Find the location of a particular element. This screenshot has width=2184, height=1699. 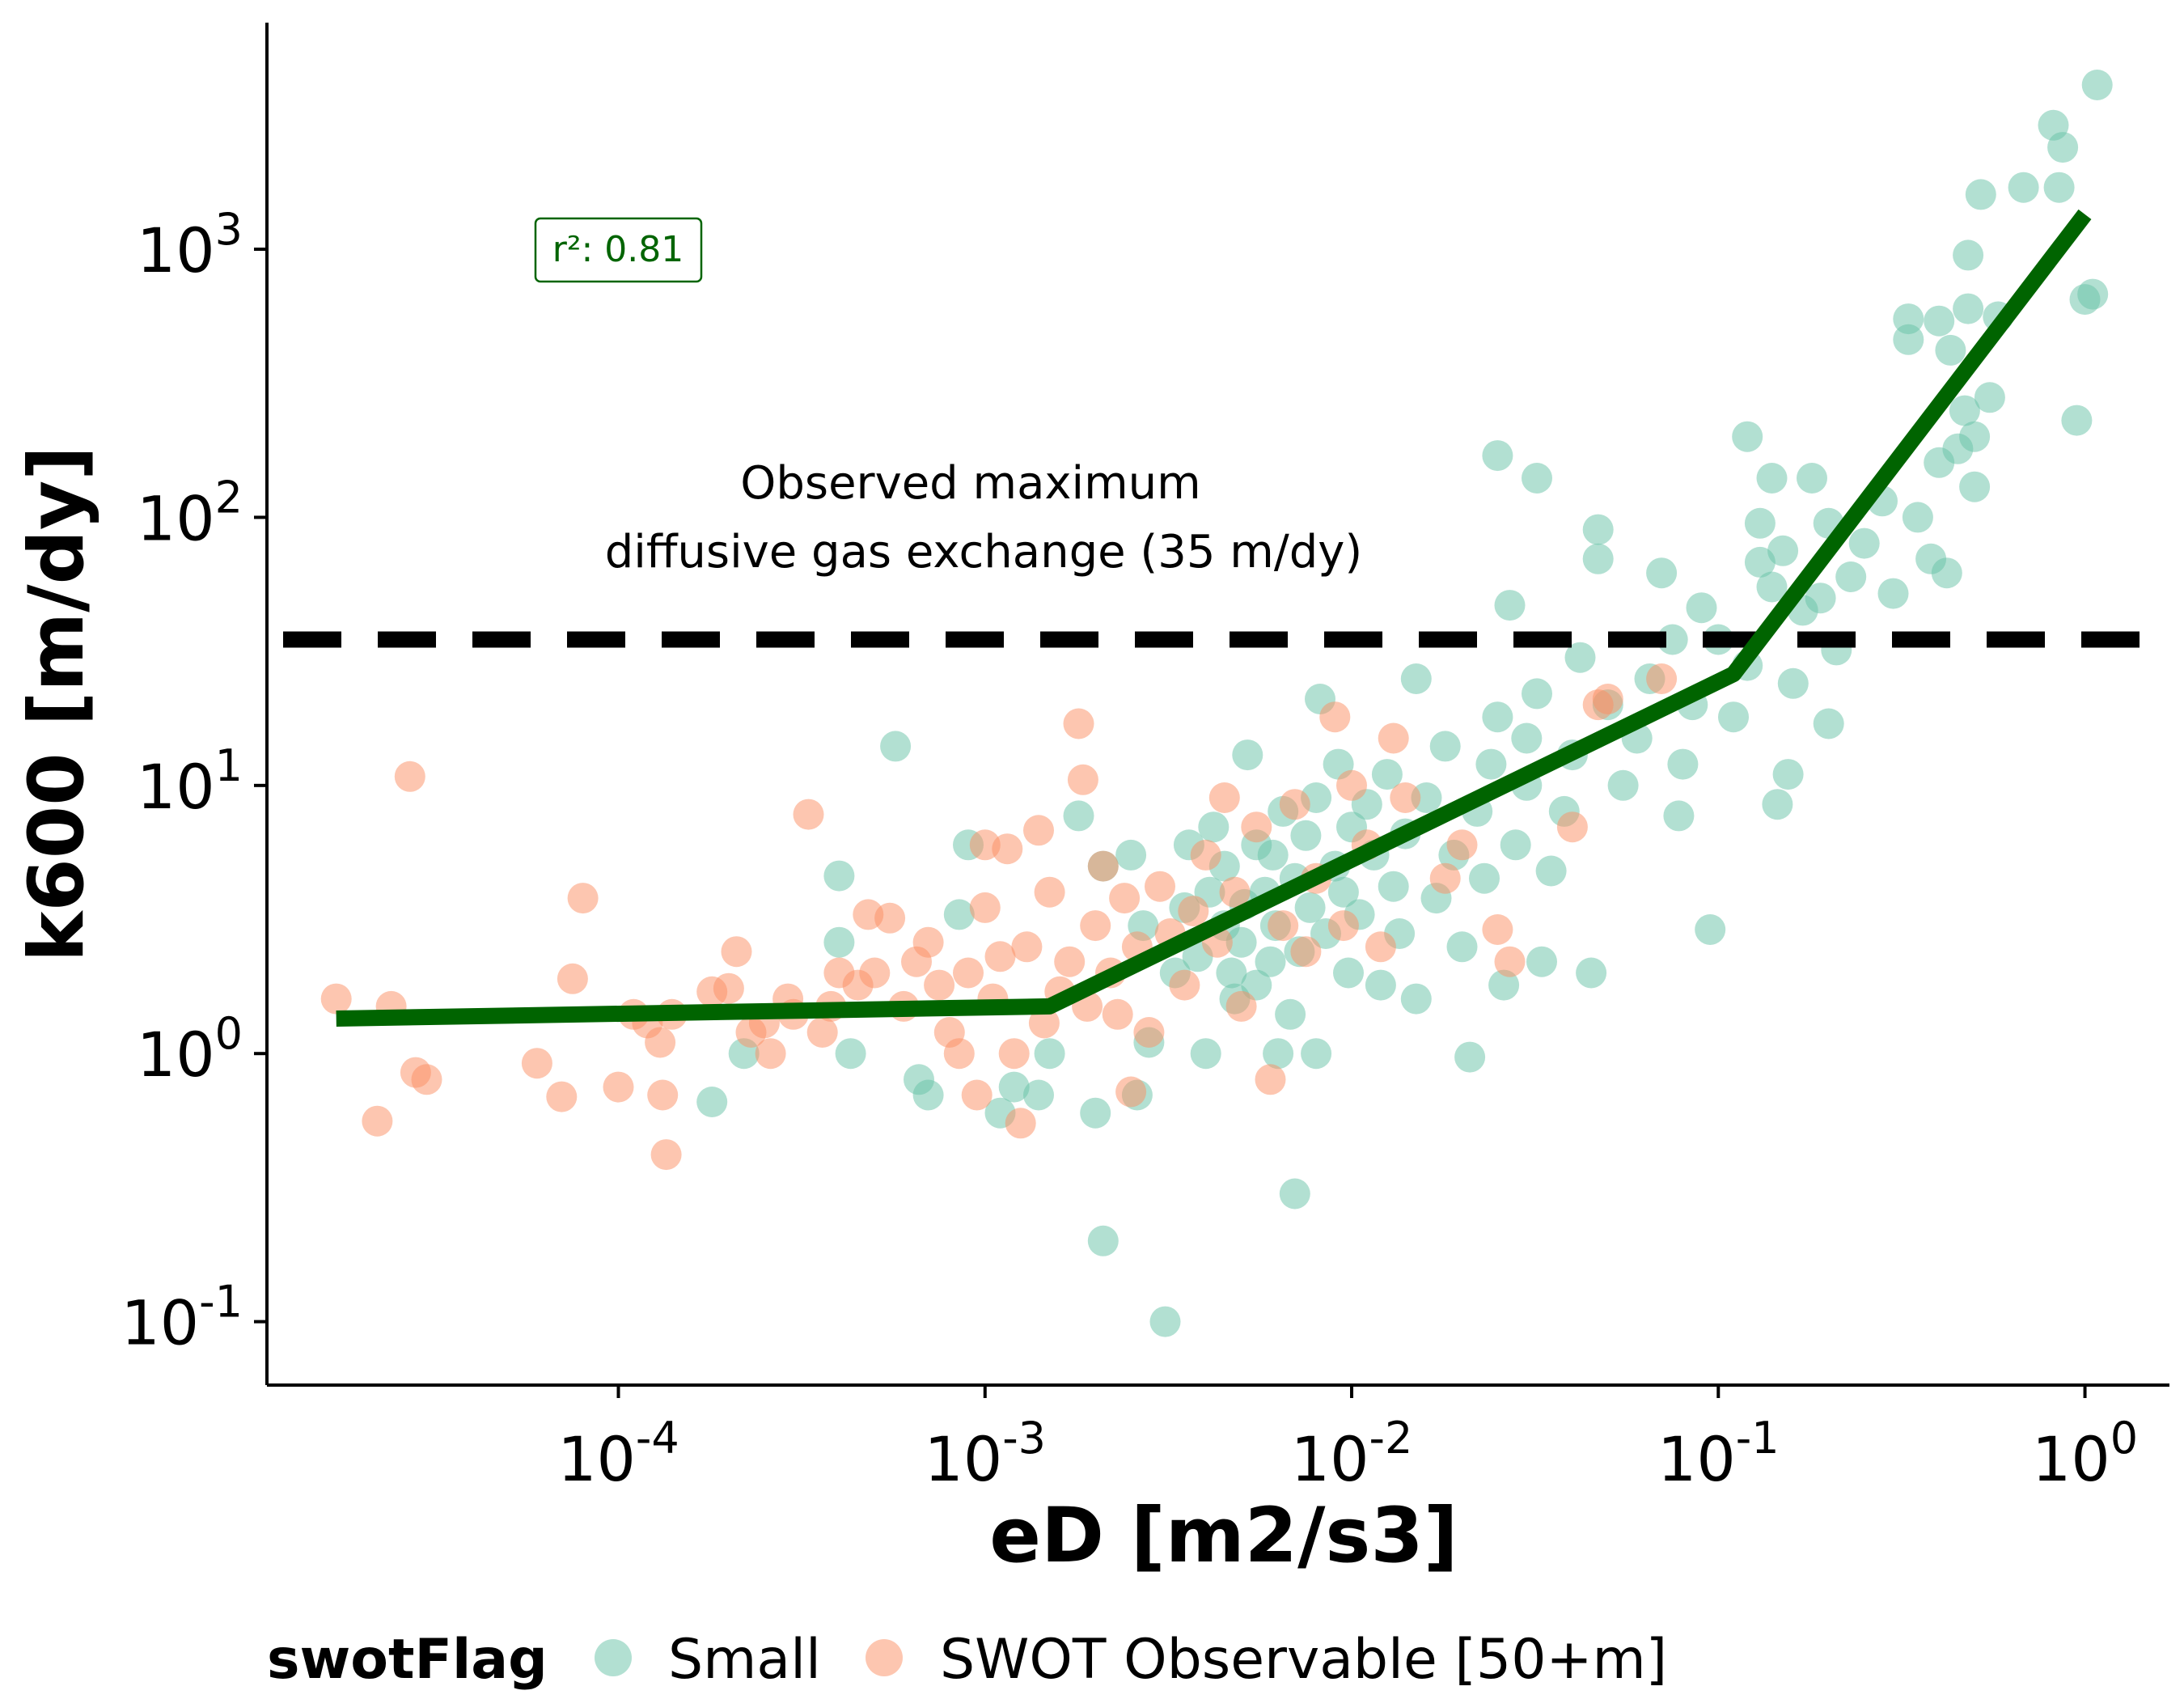

x-tick-label: 10⁻¹ is located at coordinates (1719, 1454).